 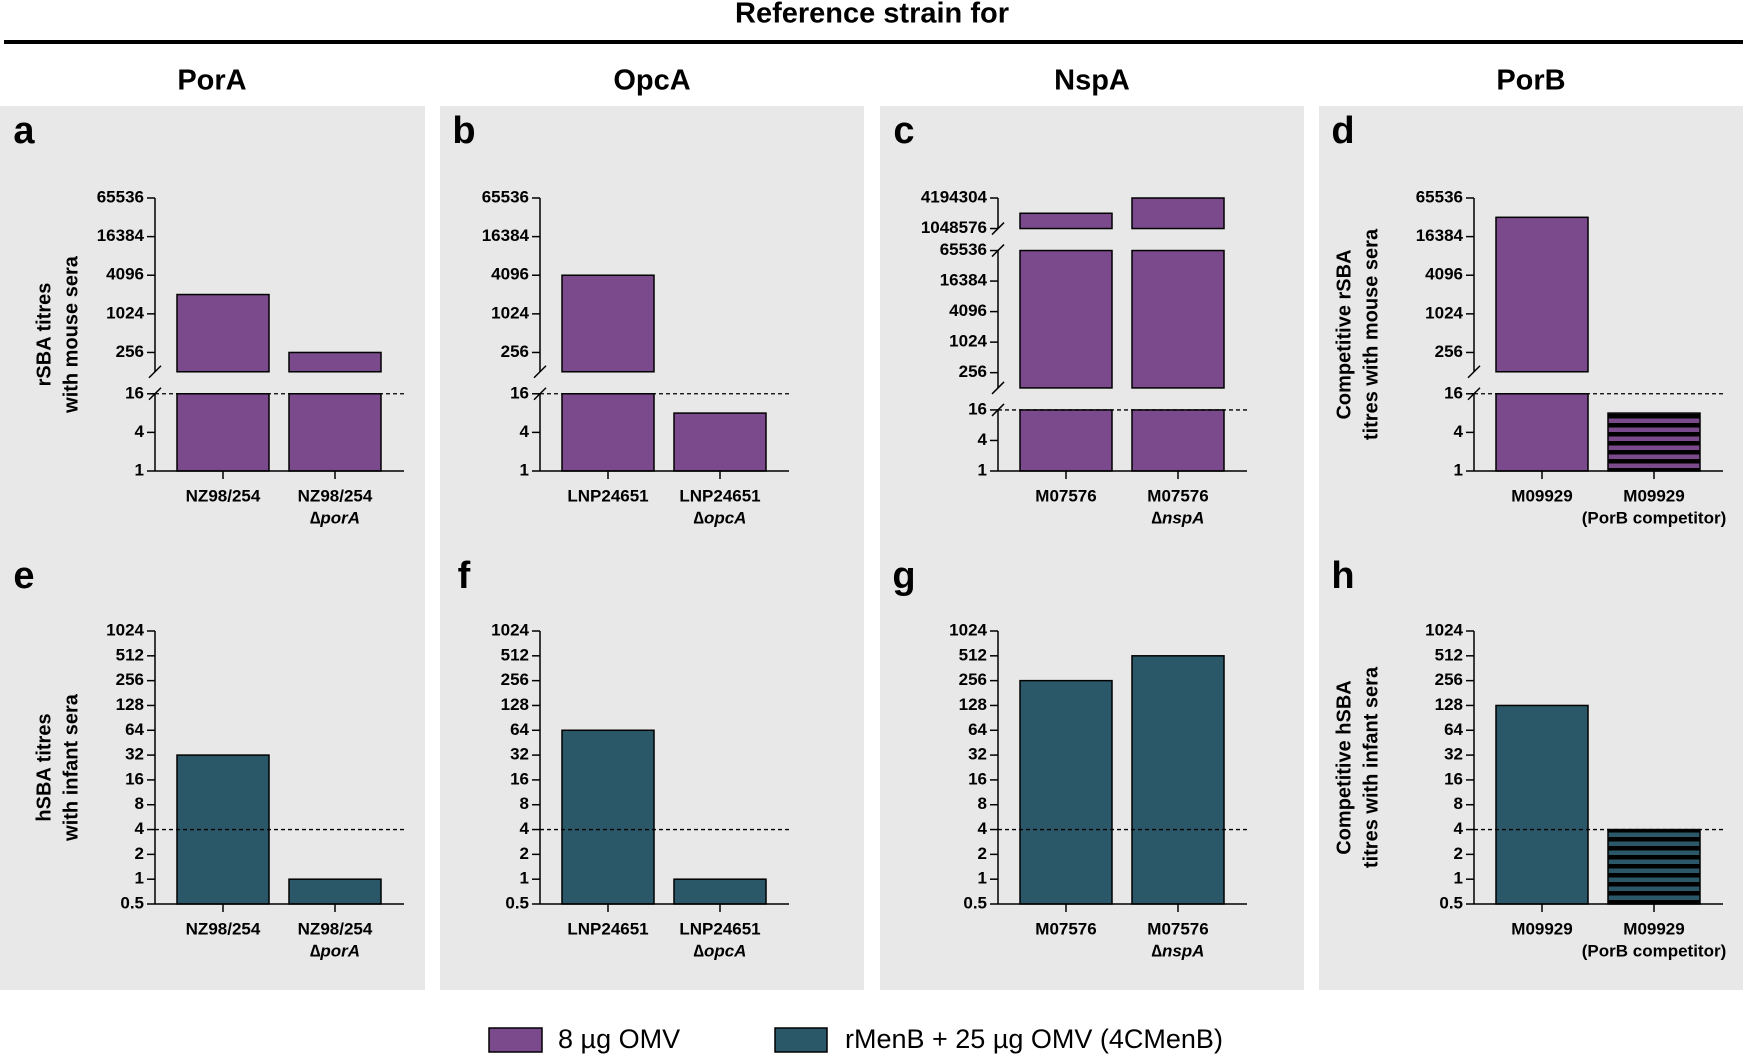 What do you see at coordinates (1654, 950) in the screenshot?
I see `x-tick-label: (PorB competitor)` at bounding box center [1654, 950].